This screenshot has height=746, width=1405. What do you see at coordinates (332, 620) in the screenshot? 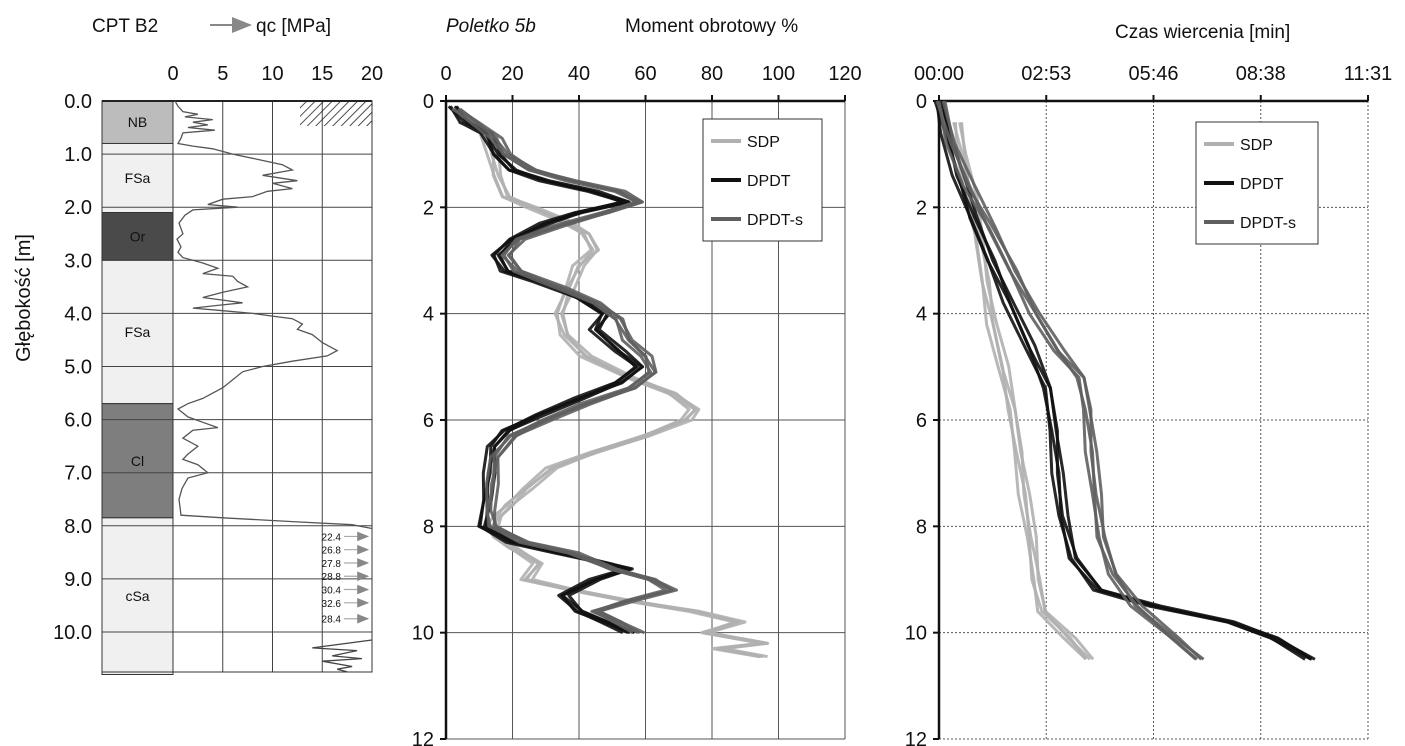
I see `offscale-value-label: 28.4` at bounding box center [332, 620].